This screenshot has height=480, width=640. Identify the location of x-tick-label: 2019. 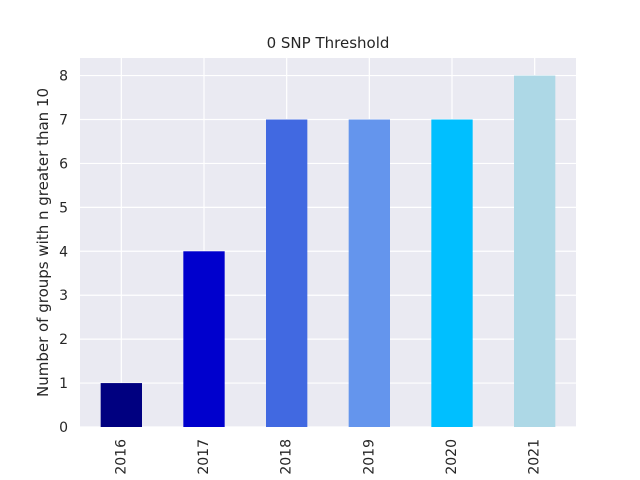
(369, 457).